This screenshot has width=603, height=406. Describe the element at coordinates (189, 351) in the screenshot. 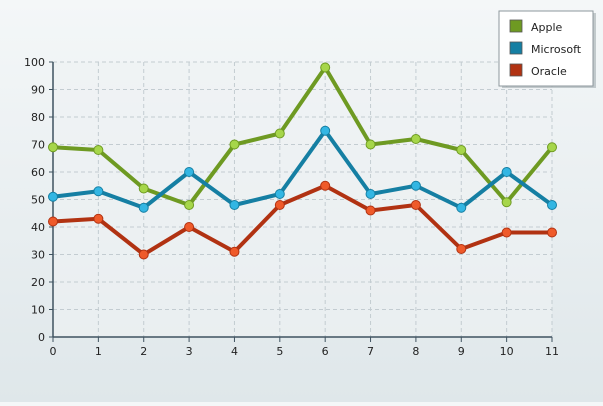

I see `x-tick-label: 3` at that location.